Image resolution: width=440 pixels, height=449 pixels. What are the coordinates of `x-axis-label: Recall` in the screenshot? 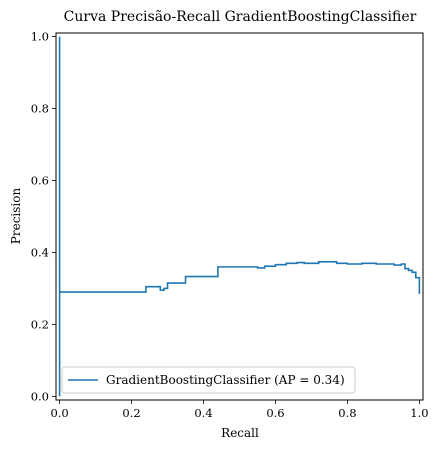 It's located at (240, 433).